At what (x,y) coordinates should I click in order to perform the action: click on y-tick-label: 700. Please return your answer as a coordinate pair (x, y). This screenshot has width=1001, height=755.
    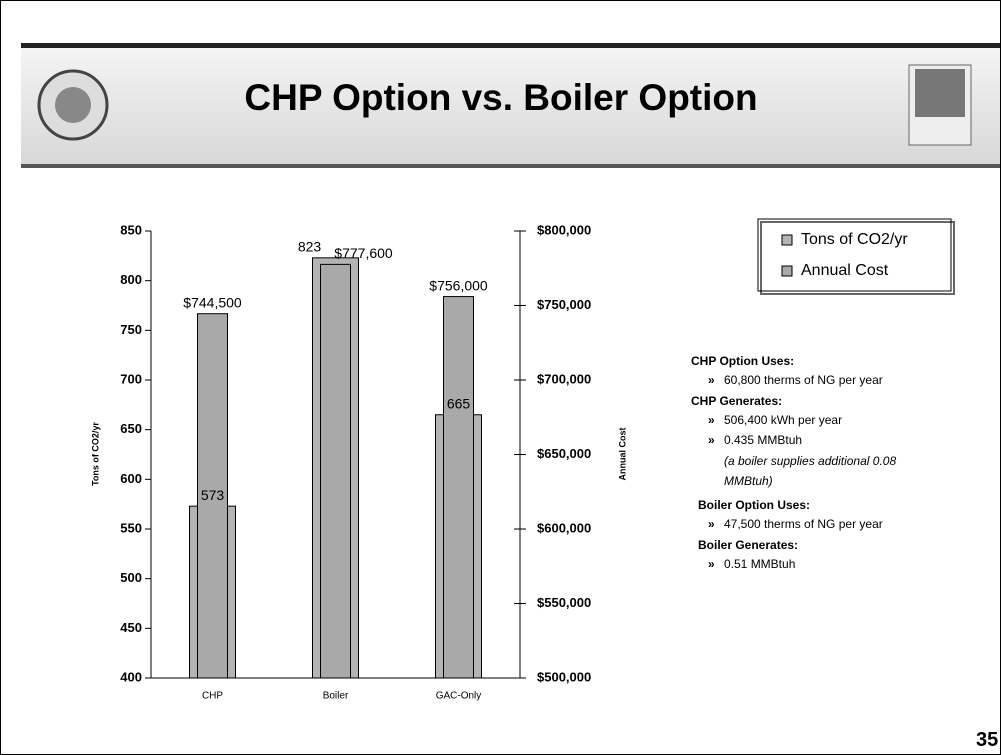
    Looking at the image, I should click on (131, 378).